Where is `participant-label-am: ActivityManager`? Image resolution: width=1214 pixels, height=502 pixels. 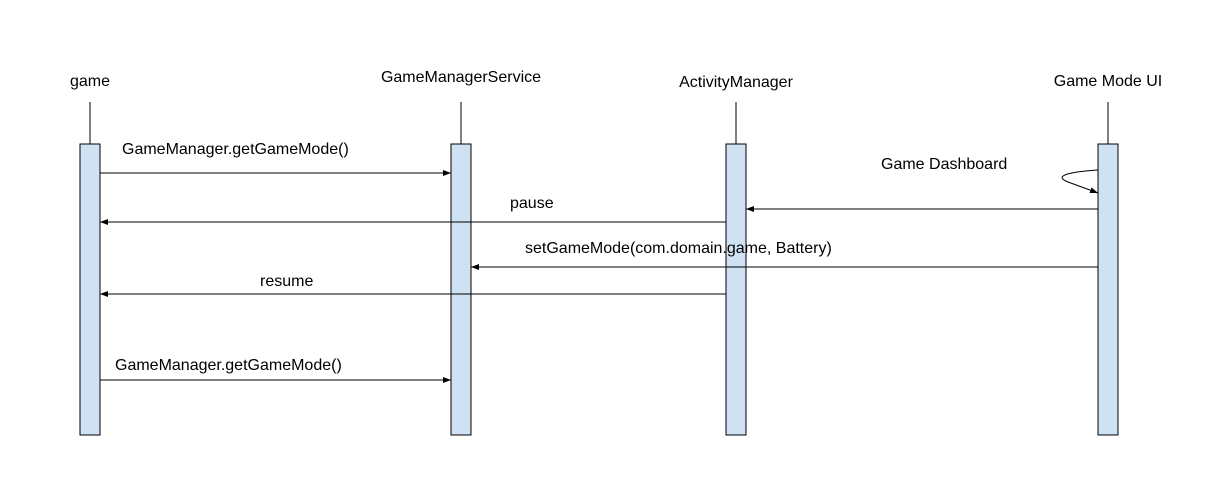
participant-label-am: ActivityManager is located at coordinates (736, 82).